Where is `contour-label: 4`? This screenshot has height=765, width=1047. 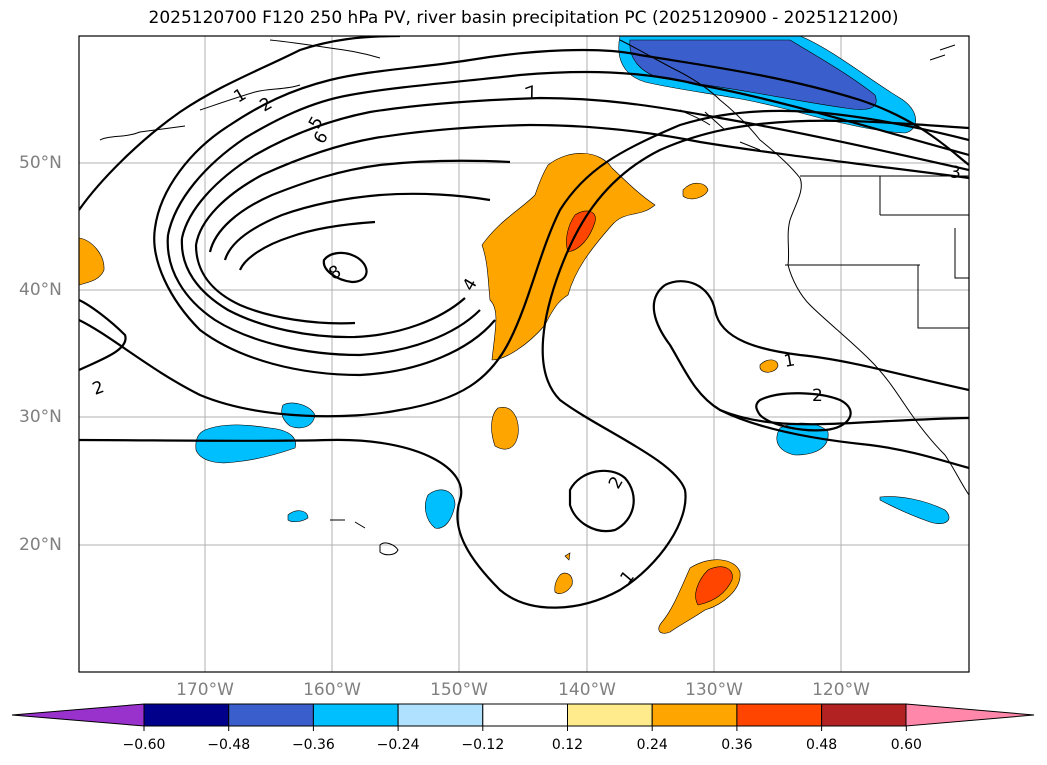 contour-label: 4 is located at coordinates (470, 284).